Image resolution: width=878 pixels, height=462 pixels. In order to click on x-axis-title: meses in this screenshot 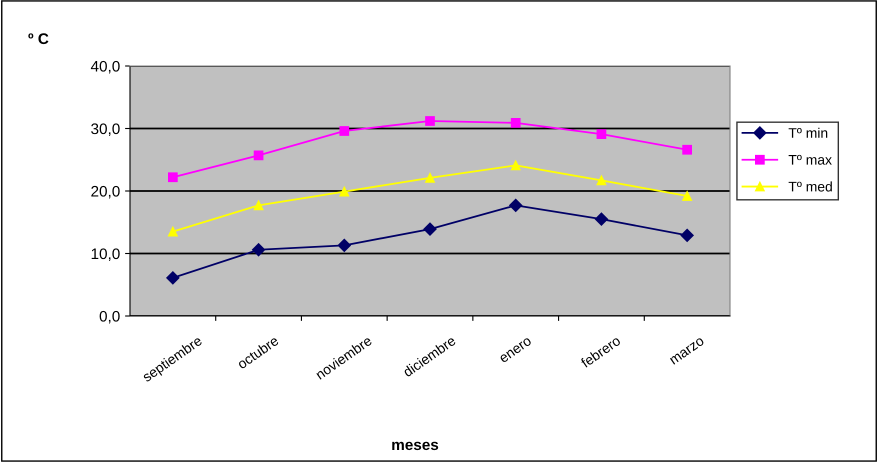, I will do `click(415, 446)`.